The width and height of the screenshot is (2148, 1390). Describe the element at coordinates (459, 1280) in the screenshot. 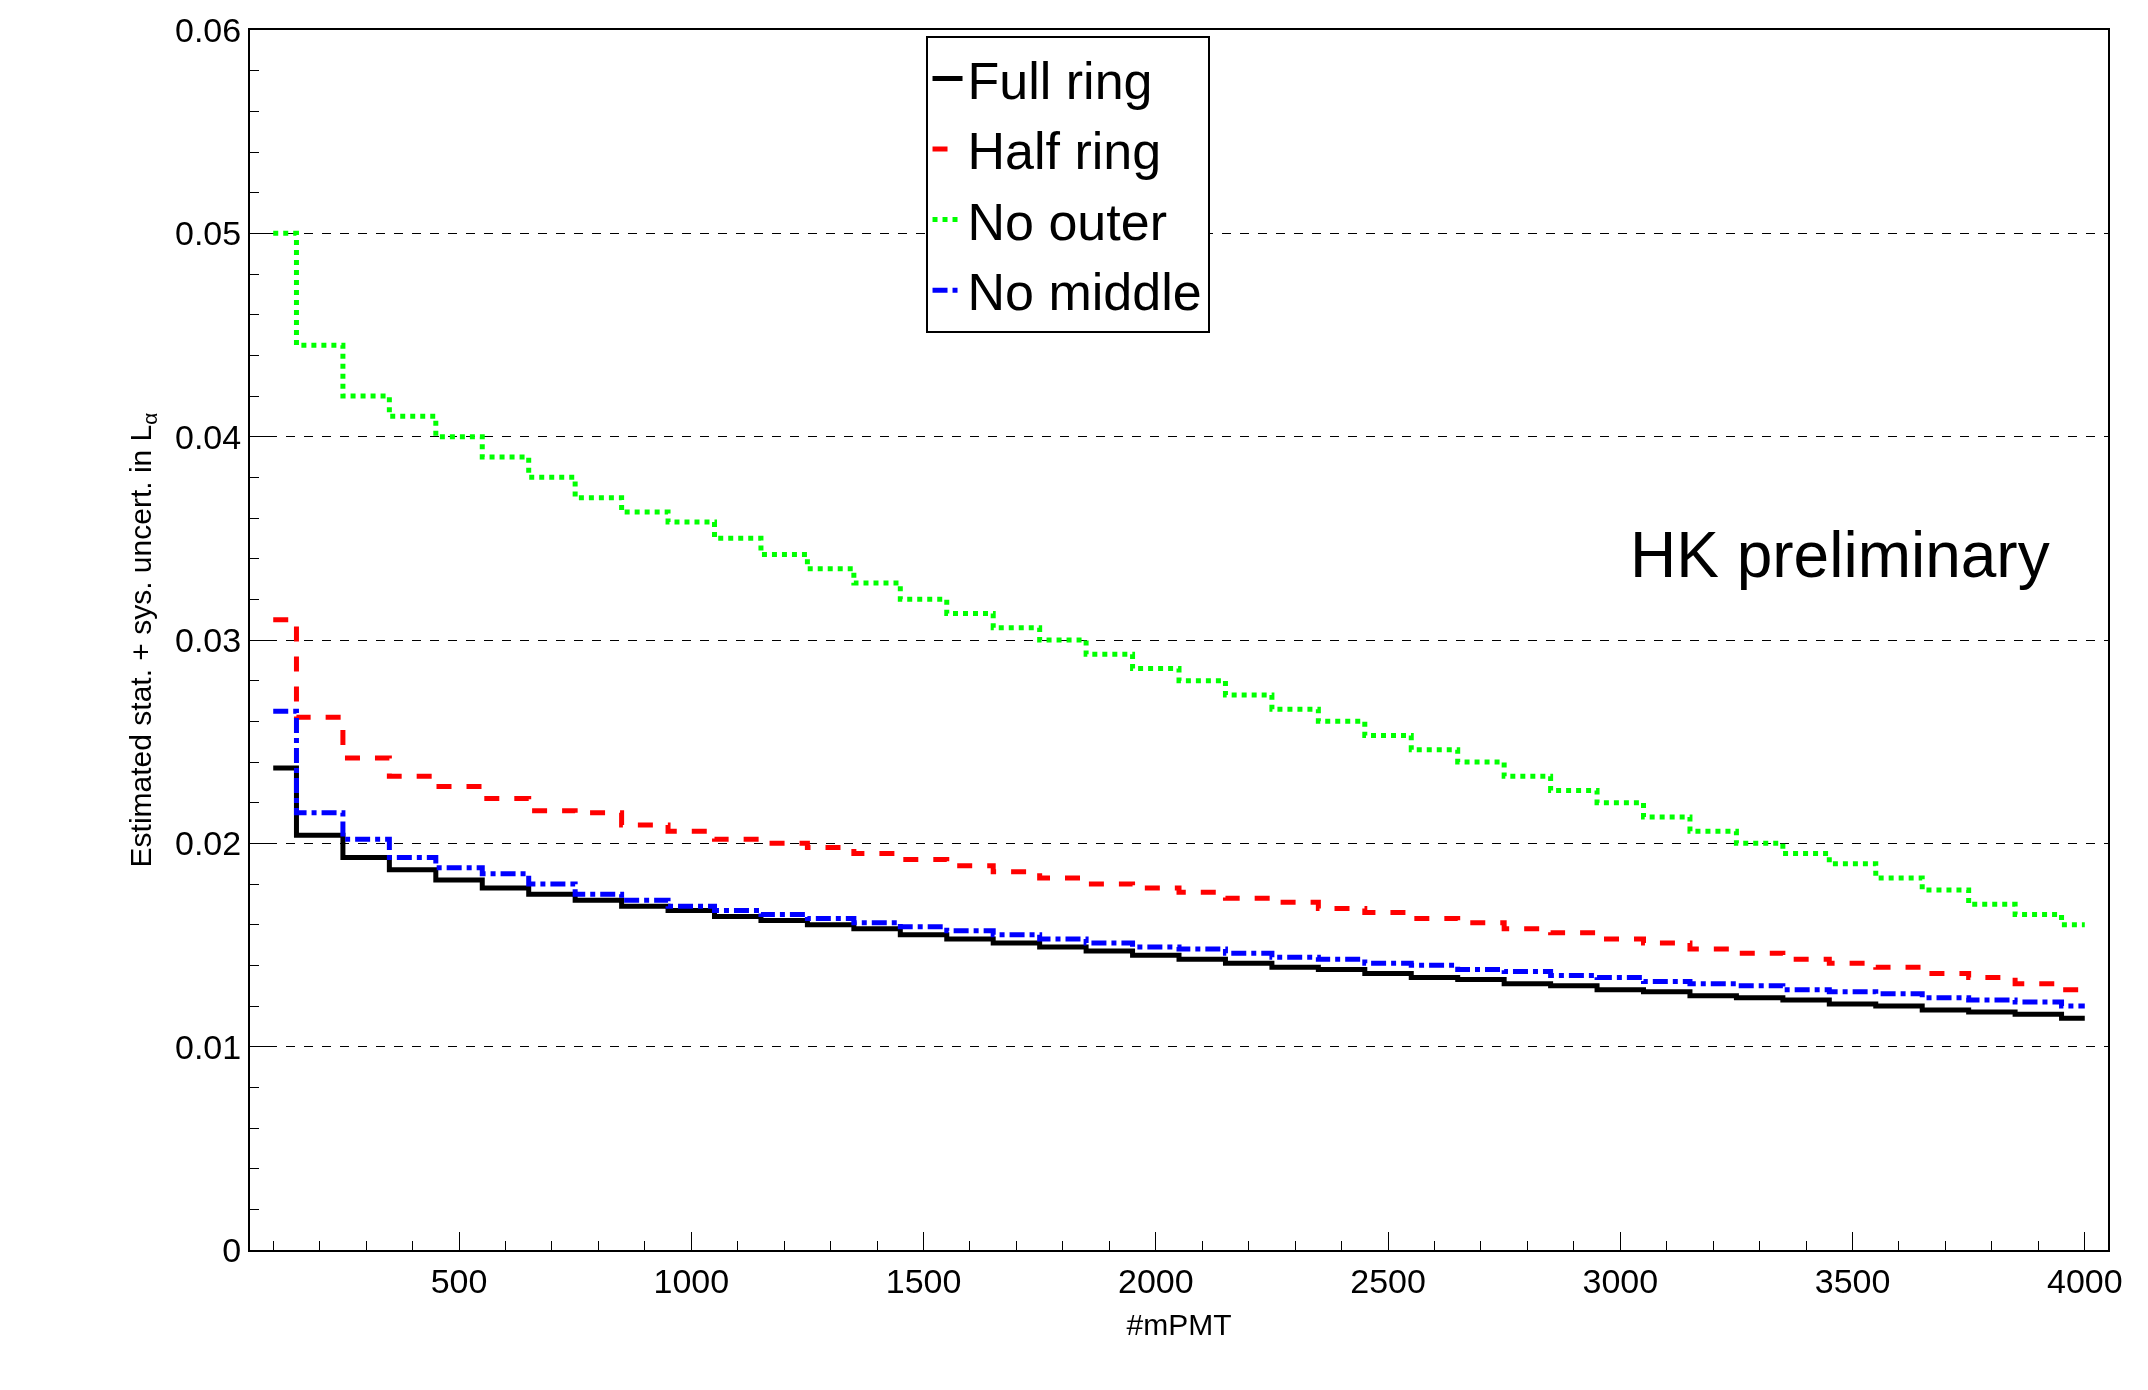

I see `x-tick-label: 500` at that location.